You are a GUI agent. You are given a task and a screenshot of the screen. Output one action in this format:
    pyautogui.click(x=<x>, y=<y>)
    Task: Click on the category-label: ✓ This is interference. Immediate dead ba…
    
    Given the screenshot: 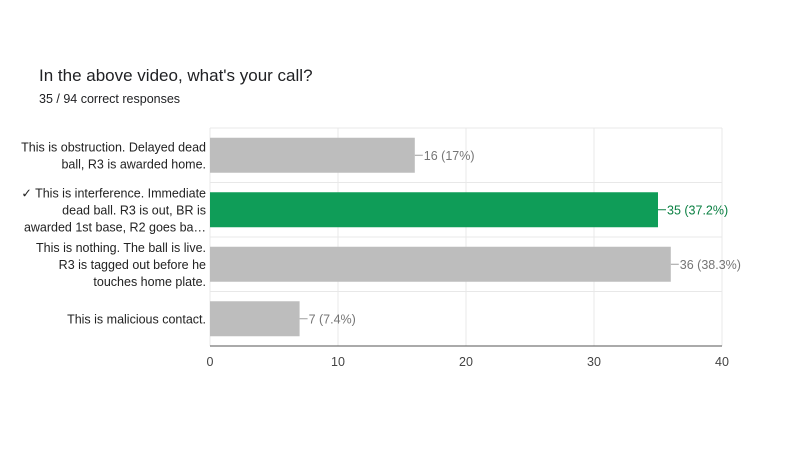 What is the action you would take?
    pyautogui.click(x=113, y=210)
    